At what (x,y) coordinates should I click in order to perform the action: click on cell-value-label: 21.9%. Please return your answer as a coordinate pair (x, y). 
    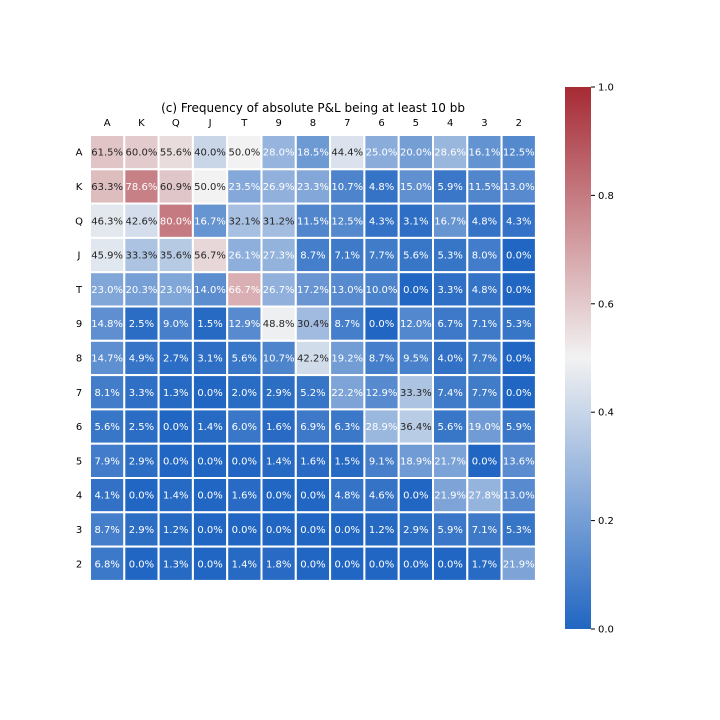
    Looking at the image, I should click on (450, 496).